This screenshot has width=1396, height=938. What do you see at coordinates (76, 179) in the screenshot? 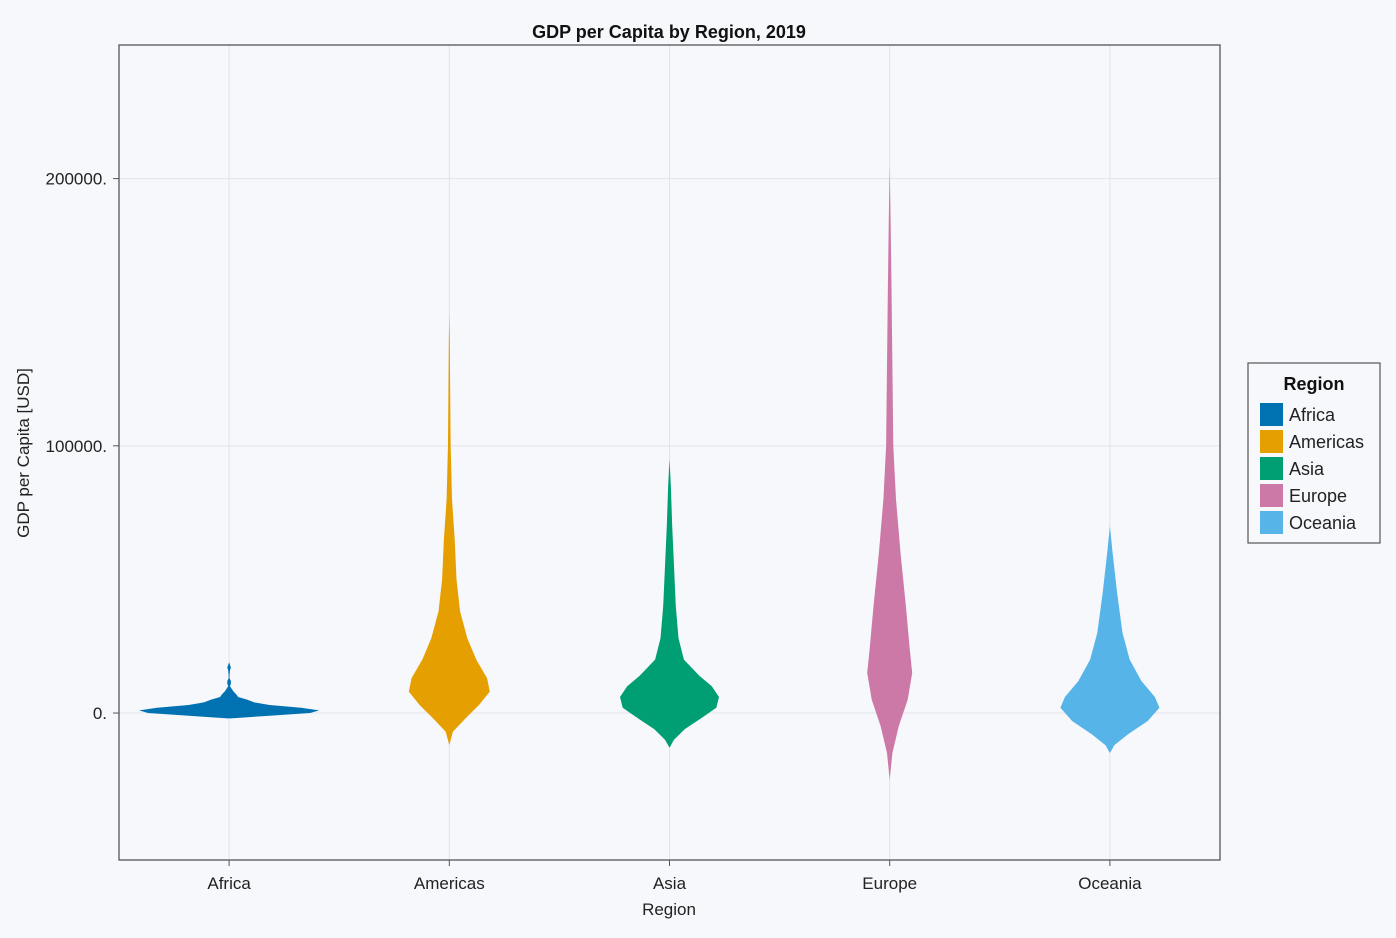
I see `y-tick-label-2: 200000.` at bounding box center [76, 179].